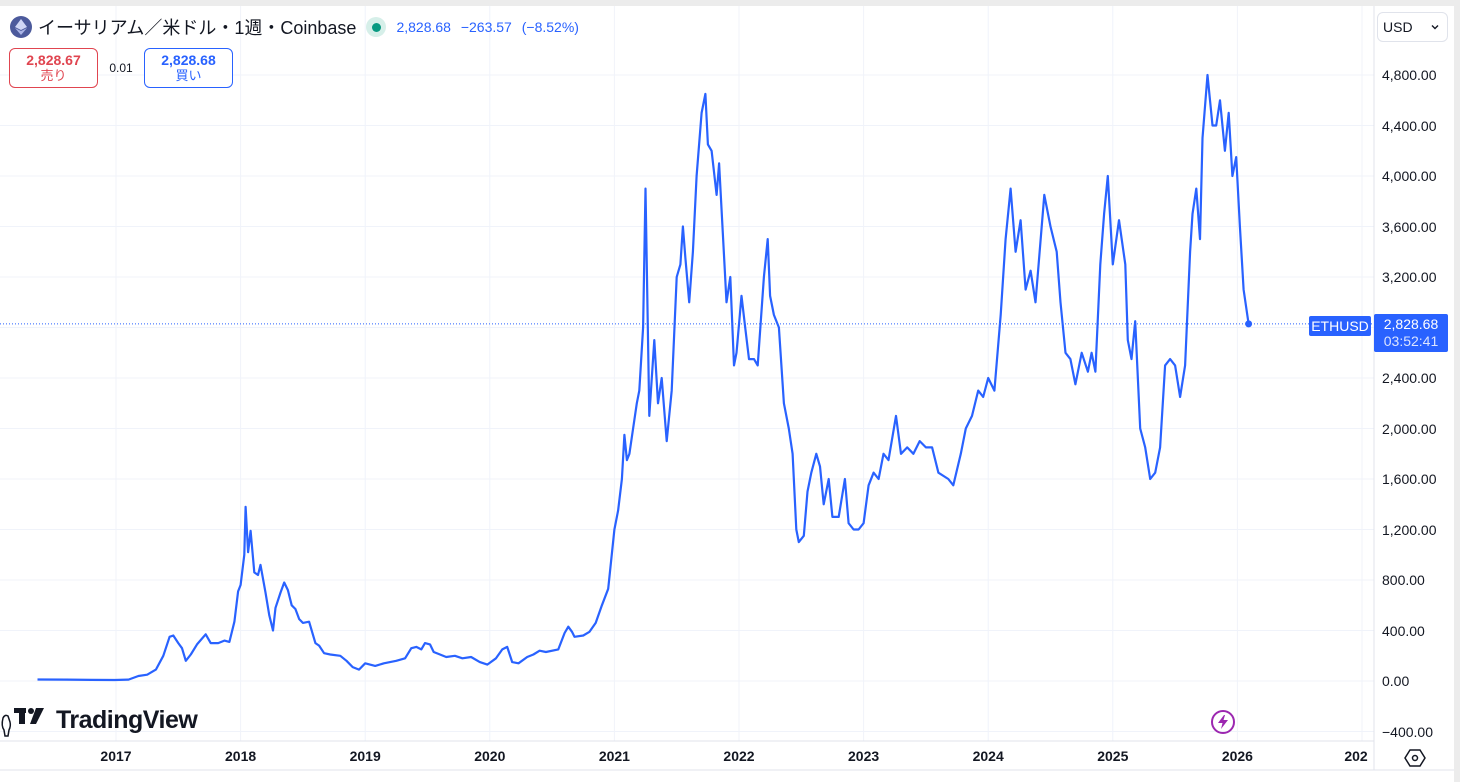 This screenshot has width=1460, height=782. I want to click on price-axis-label: −400.00, so click(1407, 731).